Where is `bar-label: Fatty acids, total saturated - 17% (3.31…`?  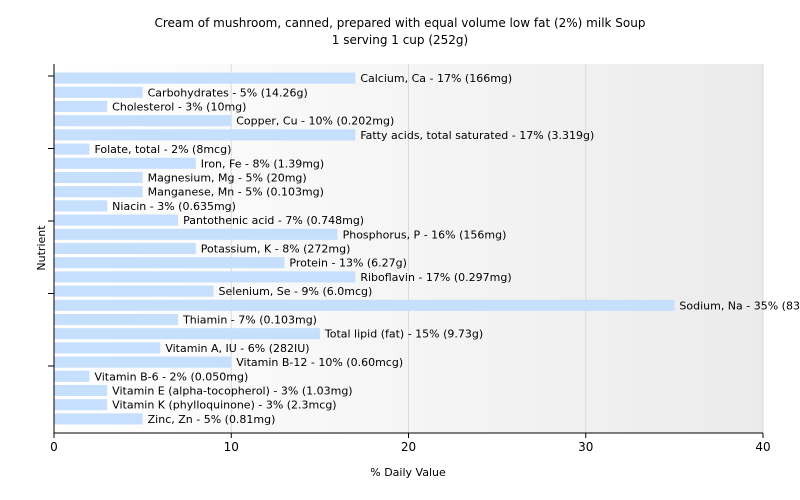
bar-label: Fatty acids, total saturated - 17% (3.31… is located at coordinates (477, 135).